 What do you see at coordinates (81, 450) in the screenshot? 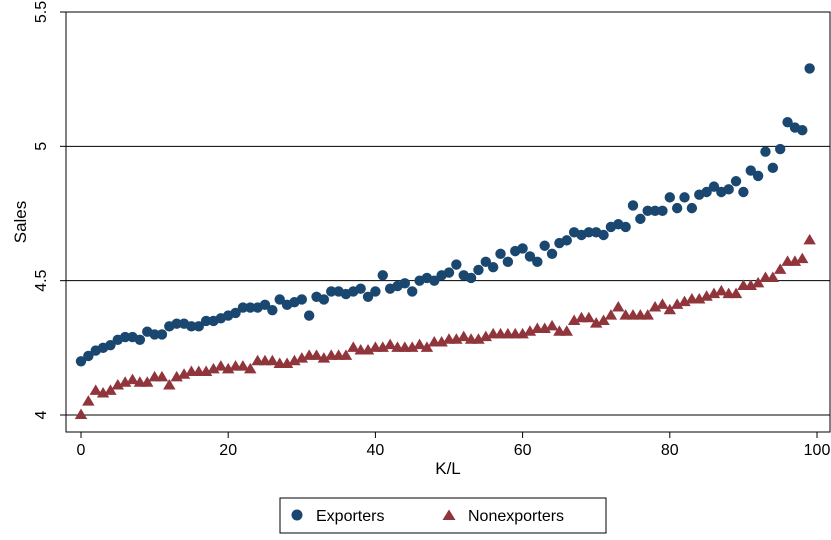
I see `x-tick-label: 0` at bounding box center [81, 450].